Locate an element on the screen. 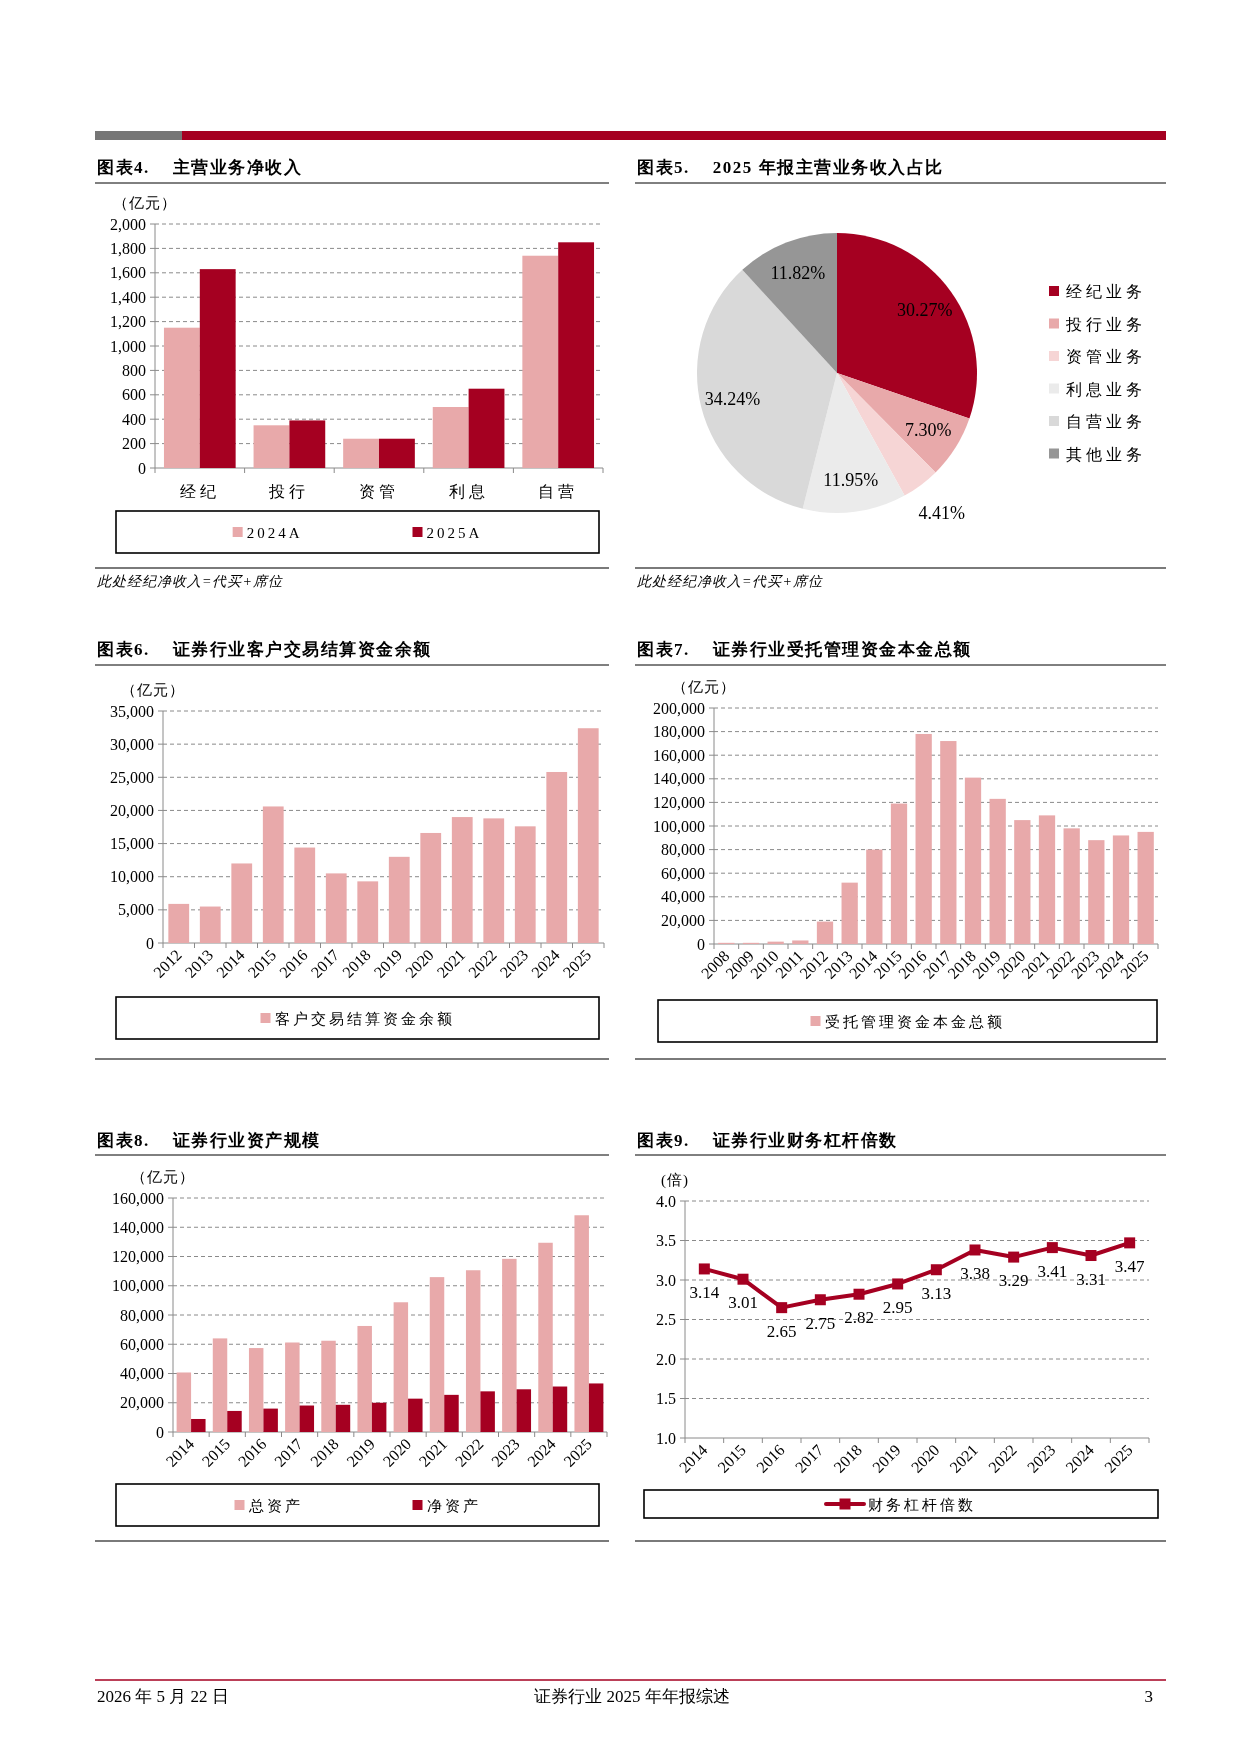 The width and height of the screenshot is (1240, 1754). text: 此处经纪净收入=代买+席位 is located at coordinates (190, 581).